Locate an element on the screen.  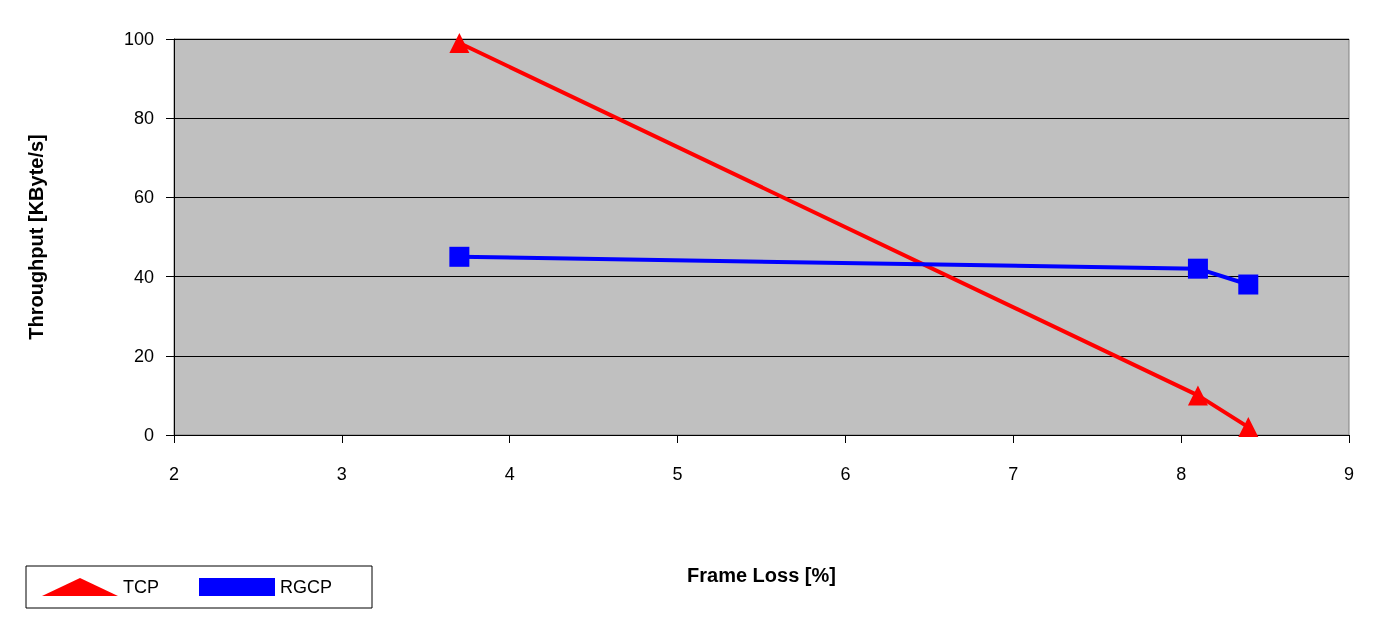
x-tick-label: 4 is located at coordinates (509, 474).